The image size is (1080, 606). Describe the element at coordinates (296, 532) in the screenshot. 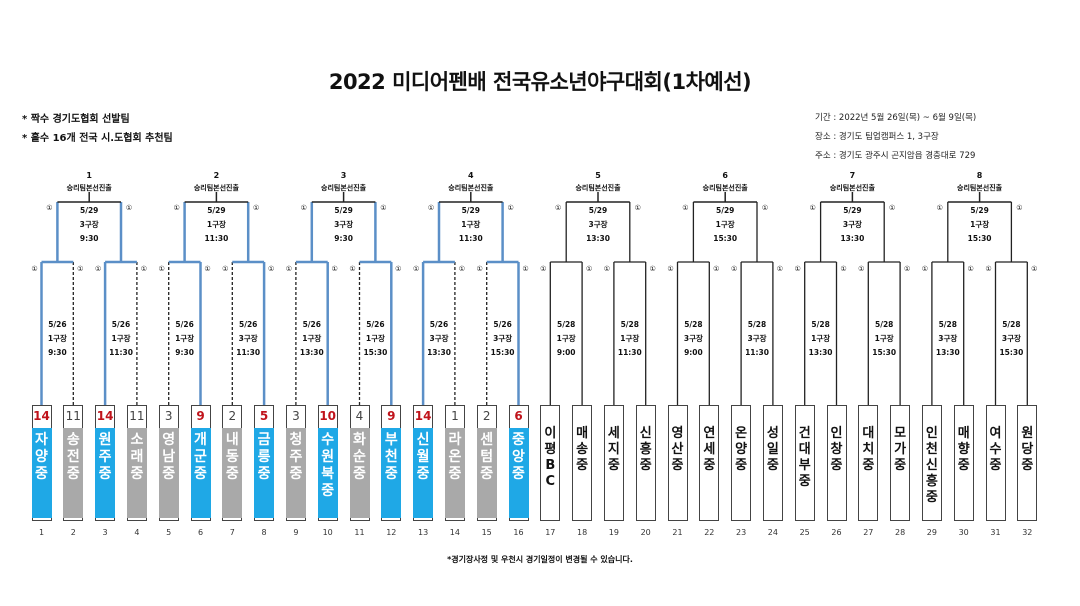

I see `slot-number: 9` at that location.